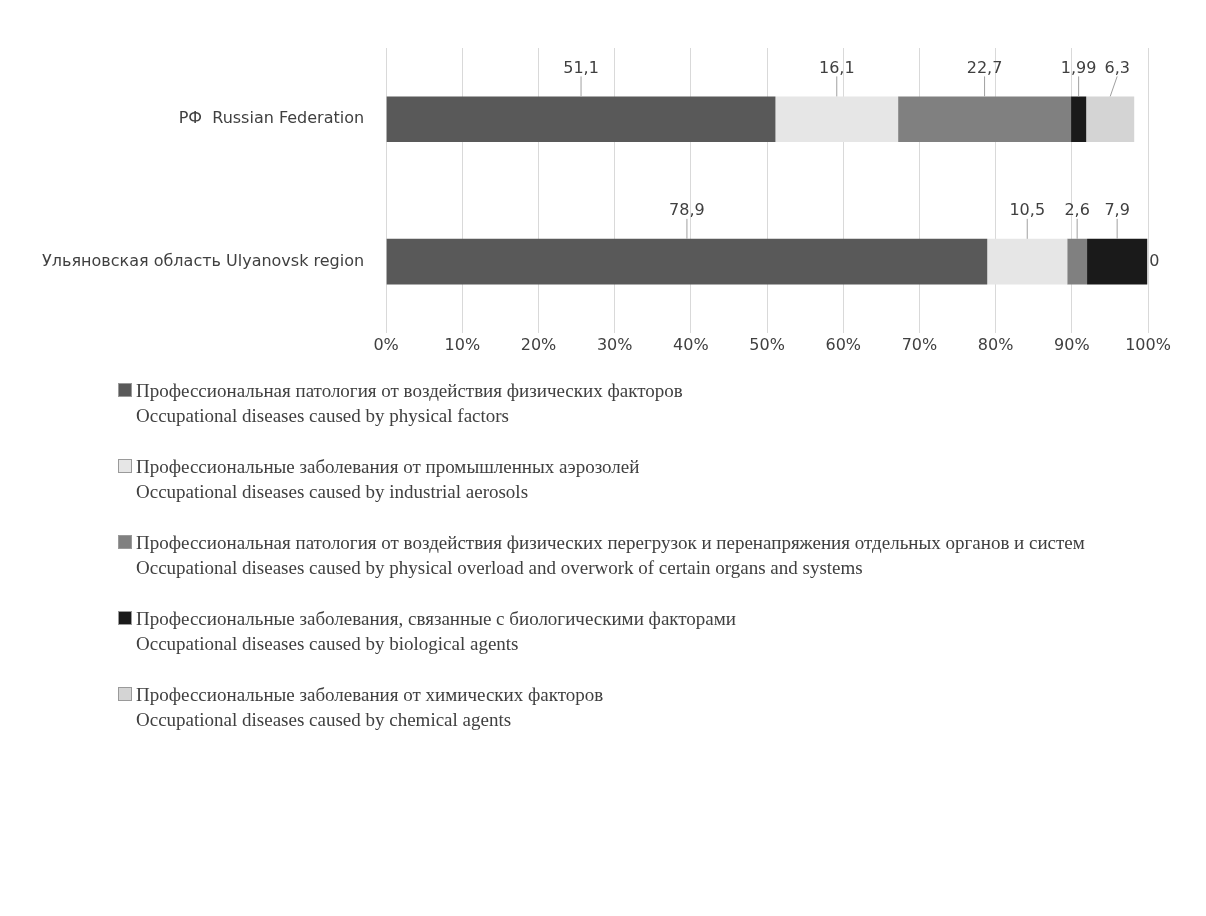 The image size is (1206, 916). What do you see at coordinates (409, 403) in the screenshot?
I see `legend-label: Профессиональная патология от воздействия физических факторов Occupational diseases caused by physical factors` at bounding box center [409, 403].